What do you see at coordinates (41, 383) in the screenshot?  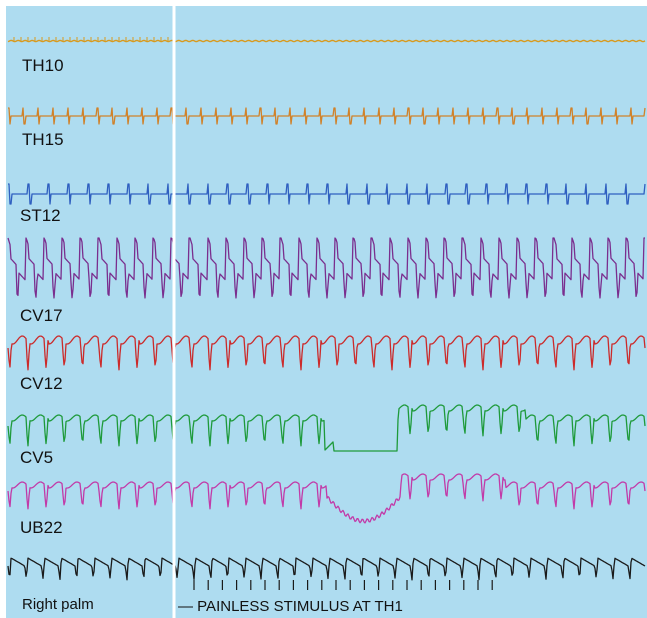 I see `label-cv12: CV12` at bounding box center [41, 383].